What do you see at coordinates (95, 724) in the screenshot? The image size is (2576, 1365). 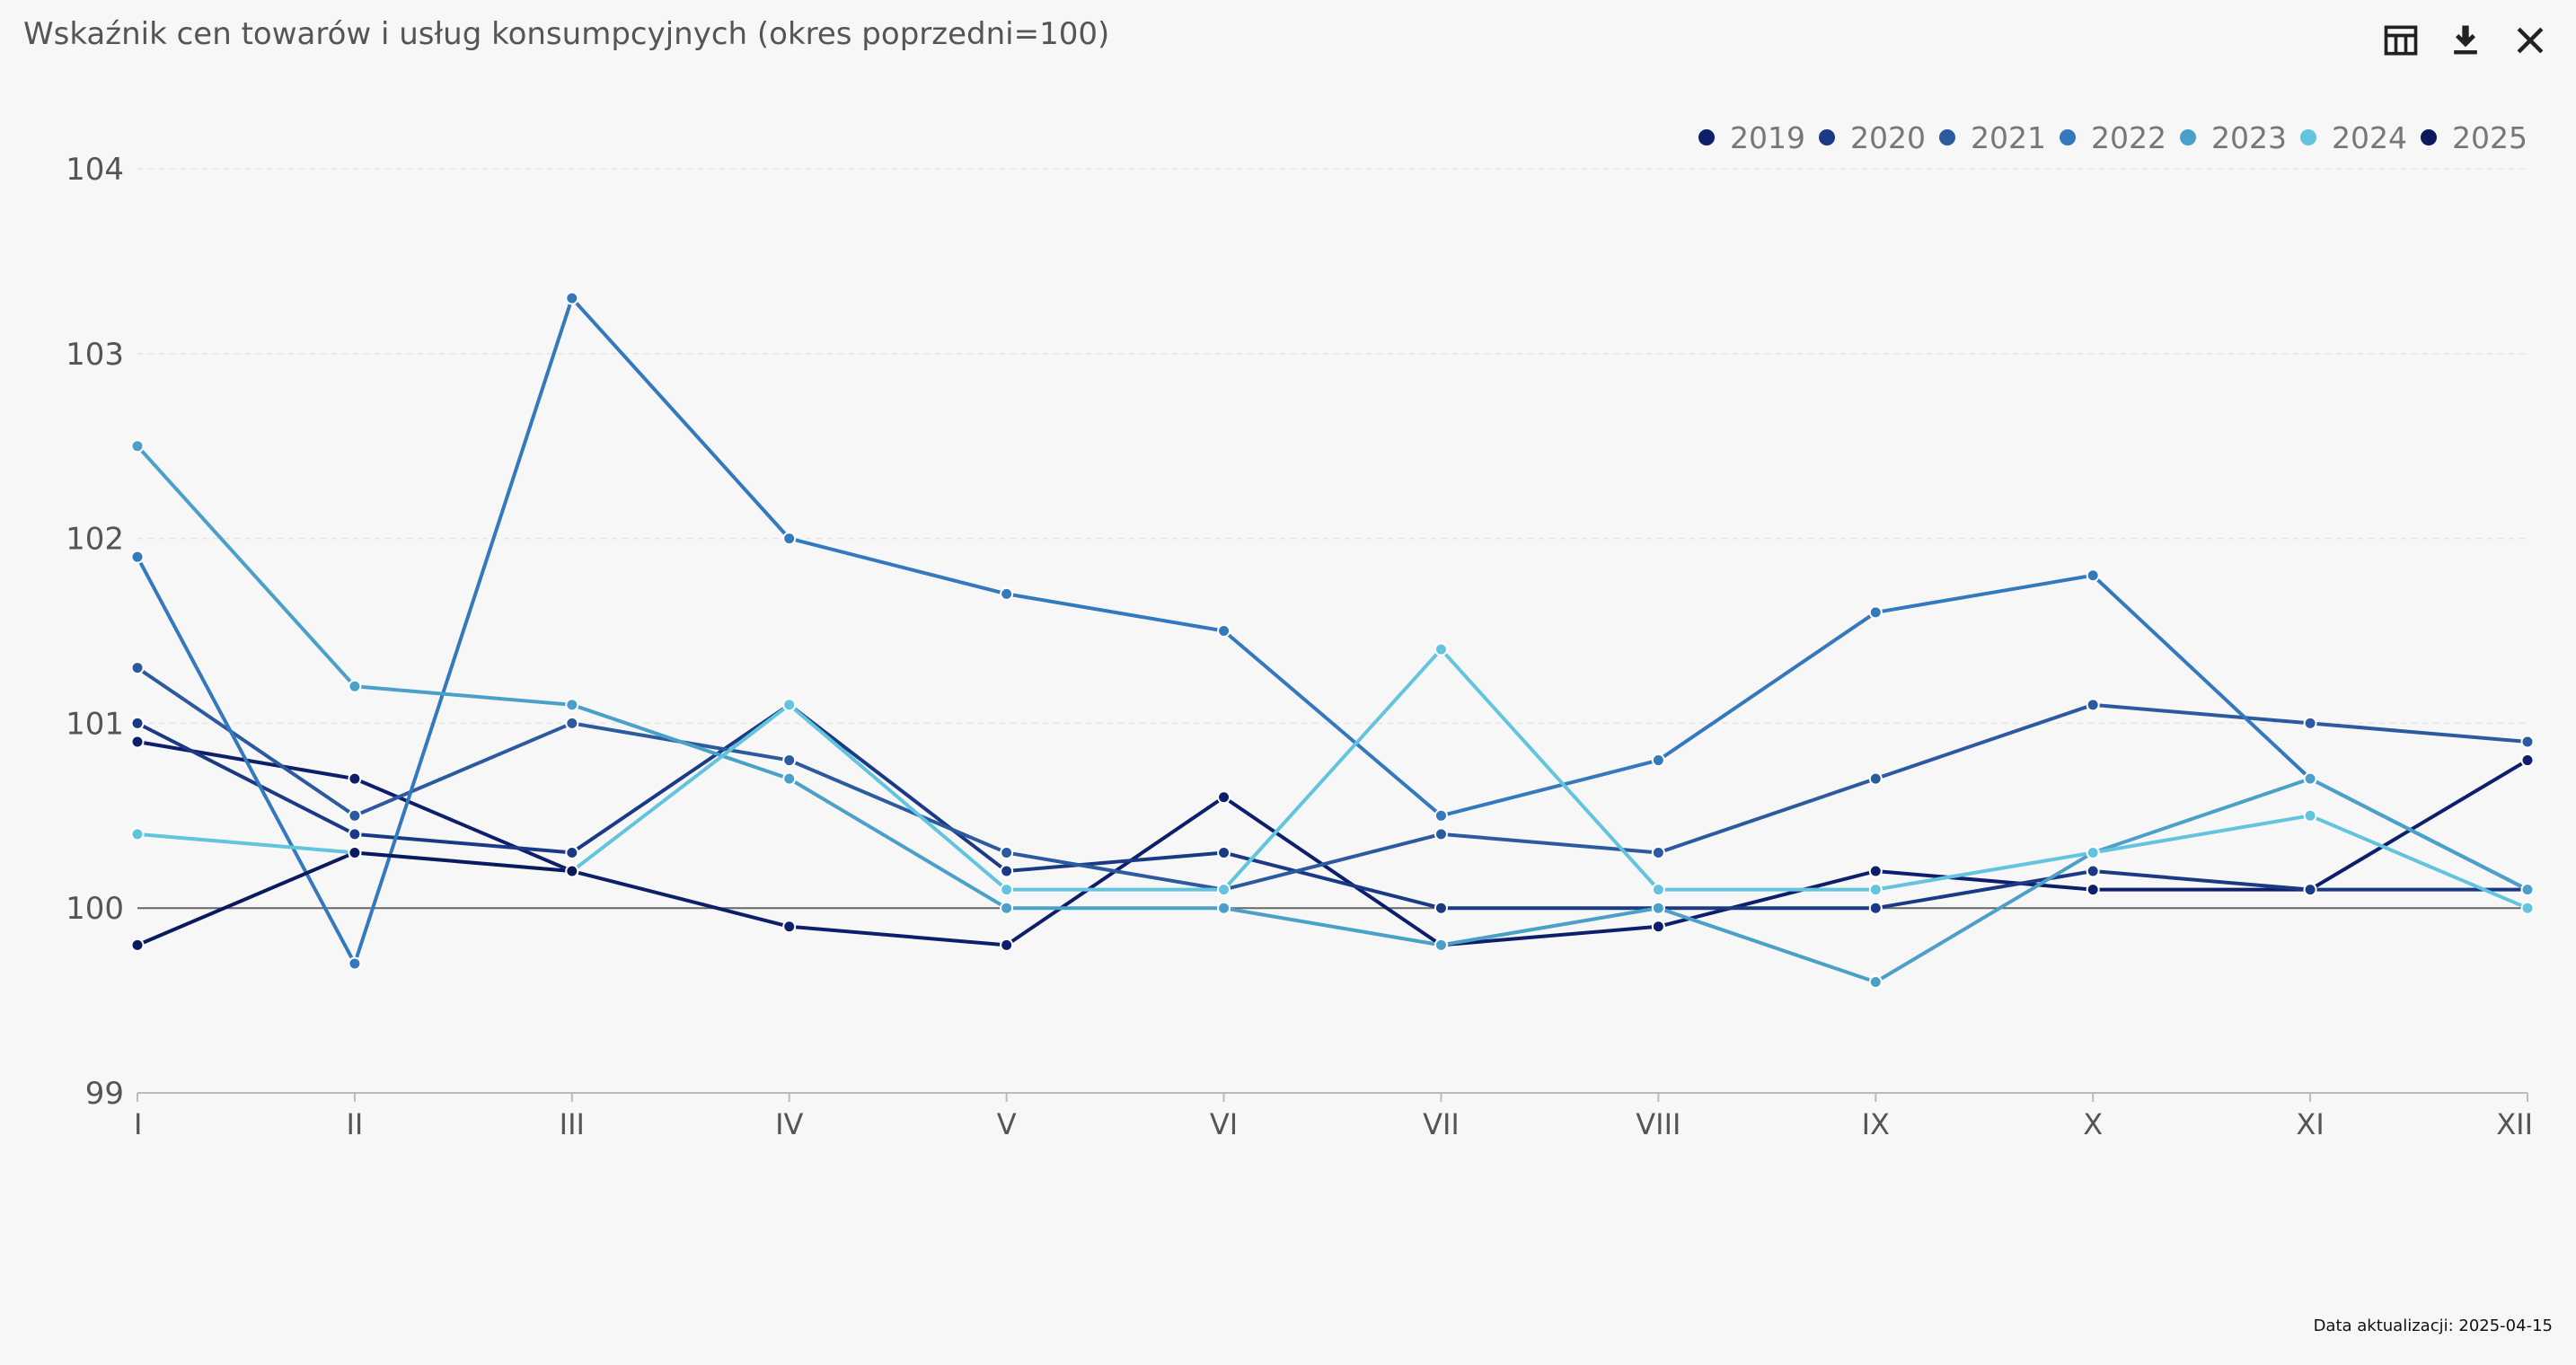 I see `y-tick-label: 101` at bounding box center [95, 724].